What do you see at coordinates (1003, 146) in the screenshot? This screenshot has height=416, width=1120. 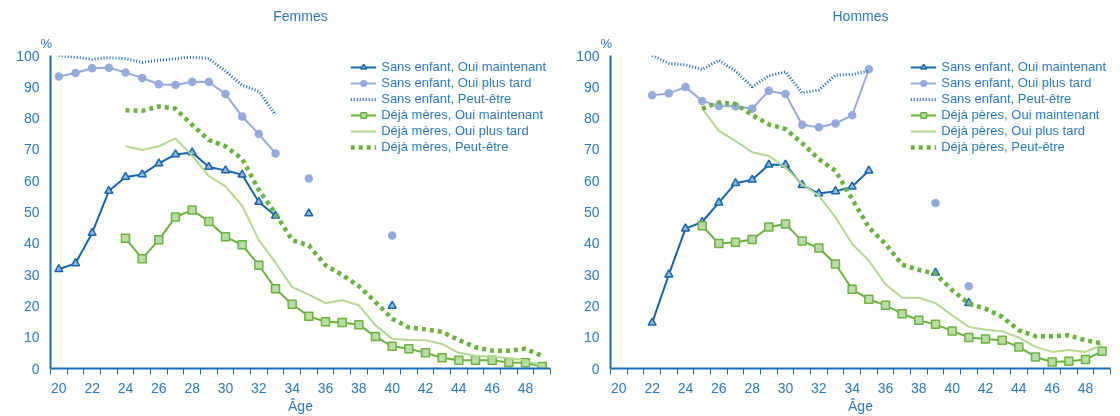 I see `legend-label: Déjà pères, Peut-être` at bounding box center [1003, 146].